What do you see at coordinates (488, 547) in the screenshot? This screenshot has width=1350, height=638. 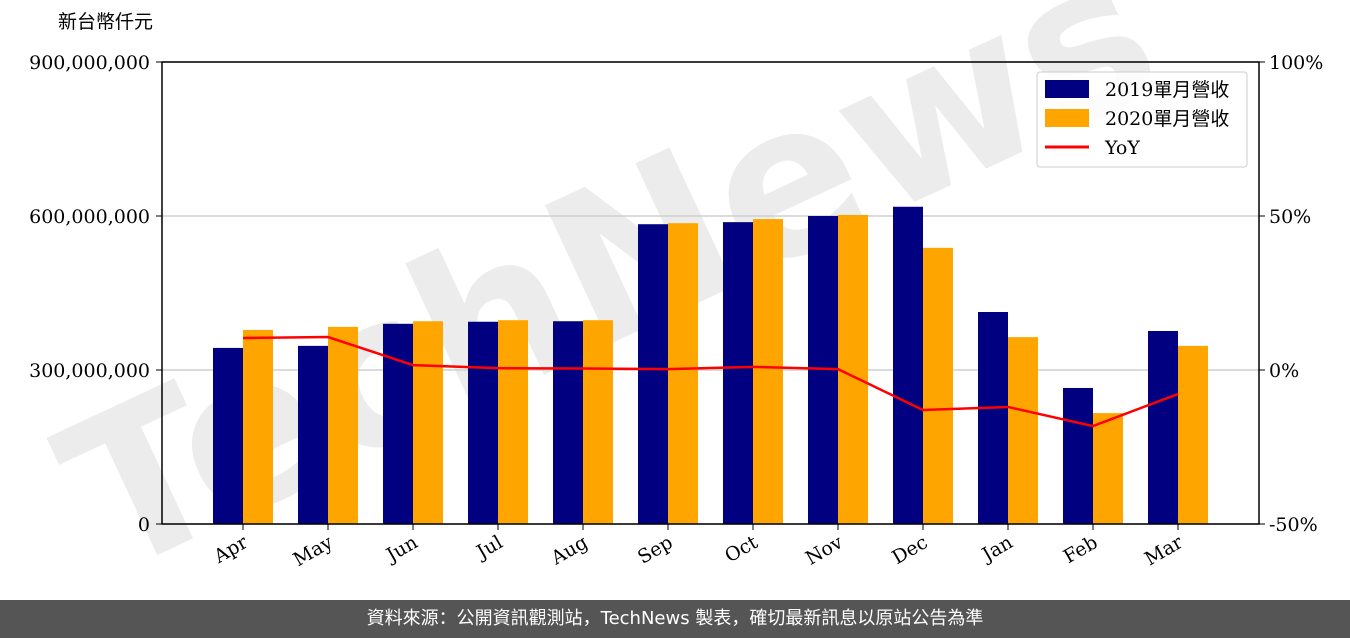 I see `x-tick-label: Jul` at bounding box center [488, 547].